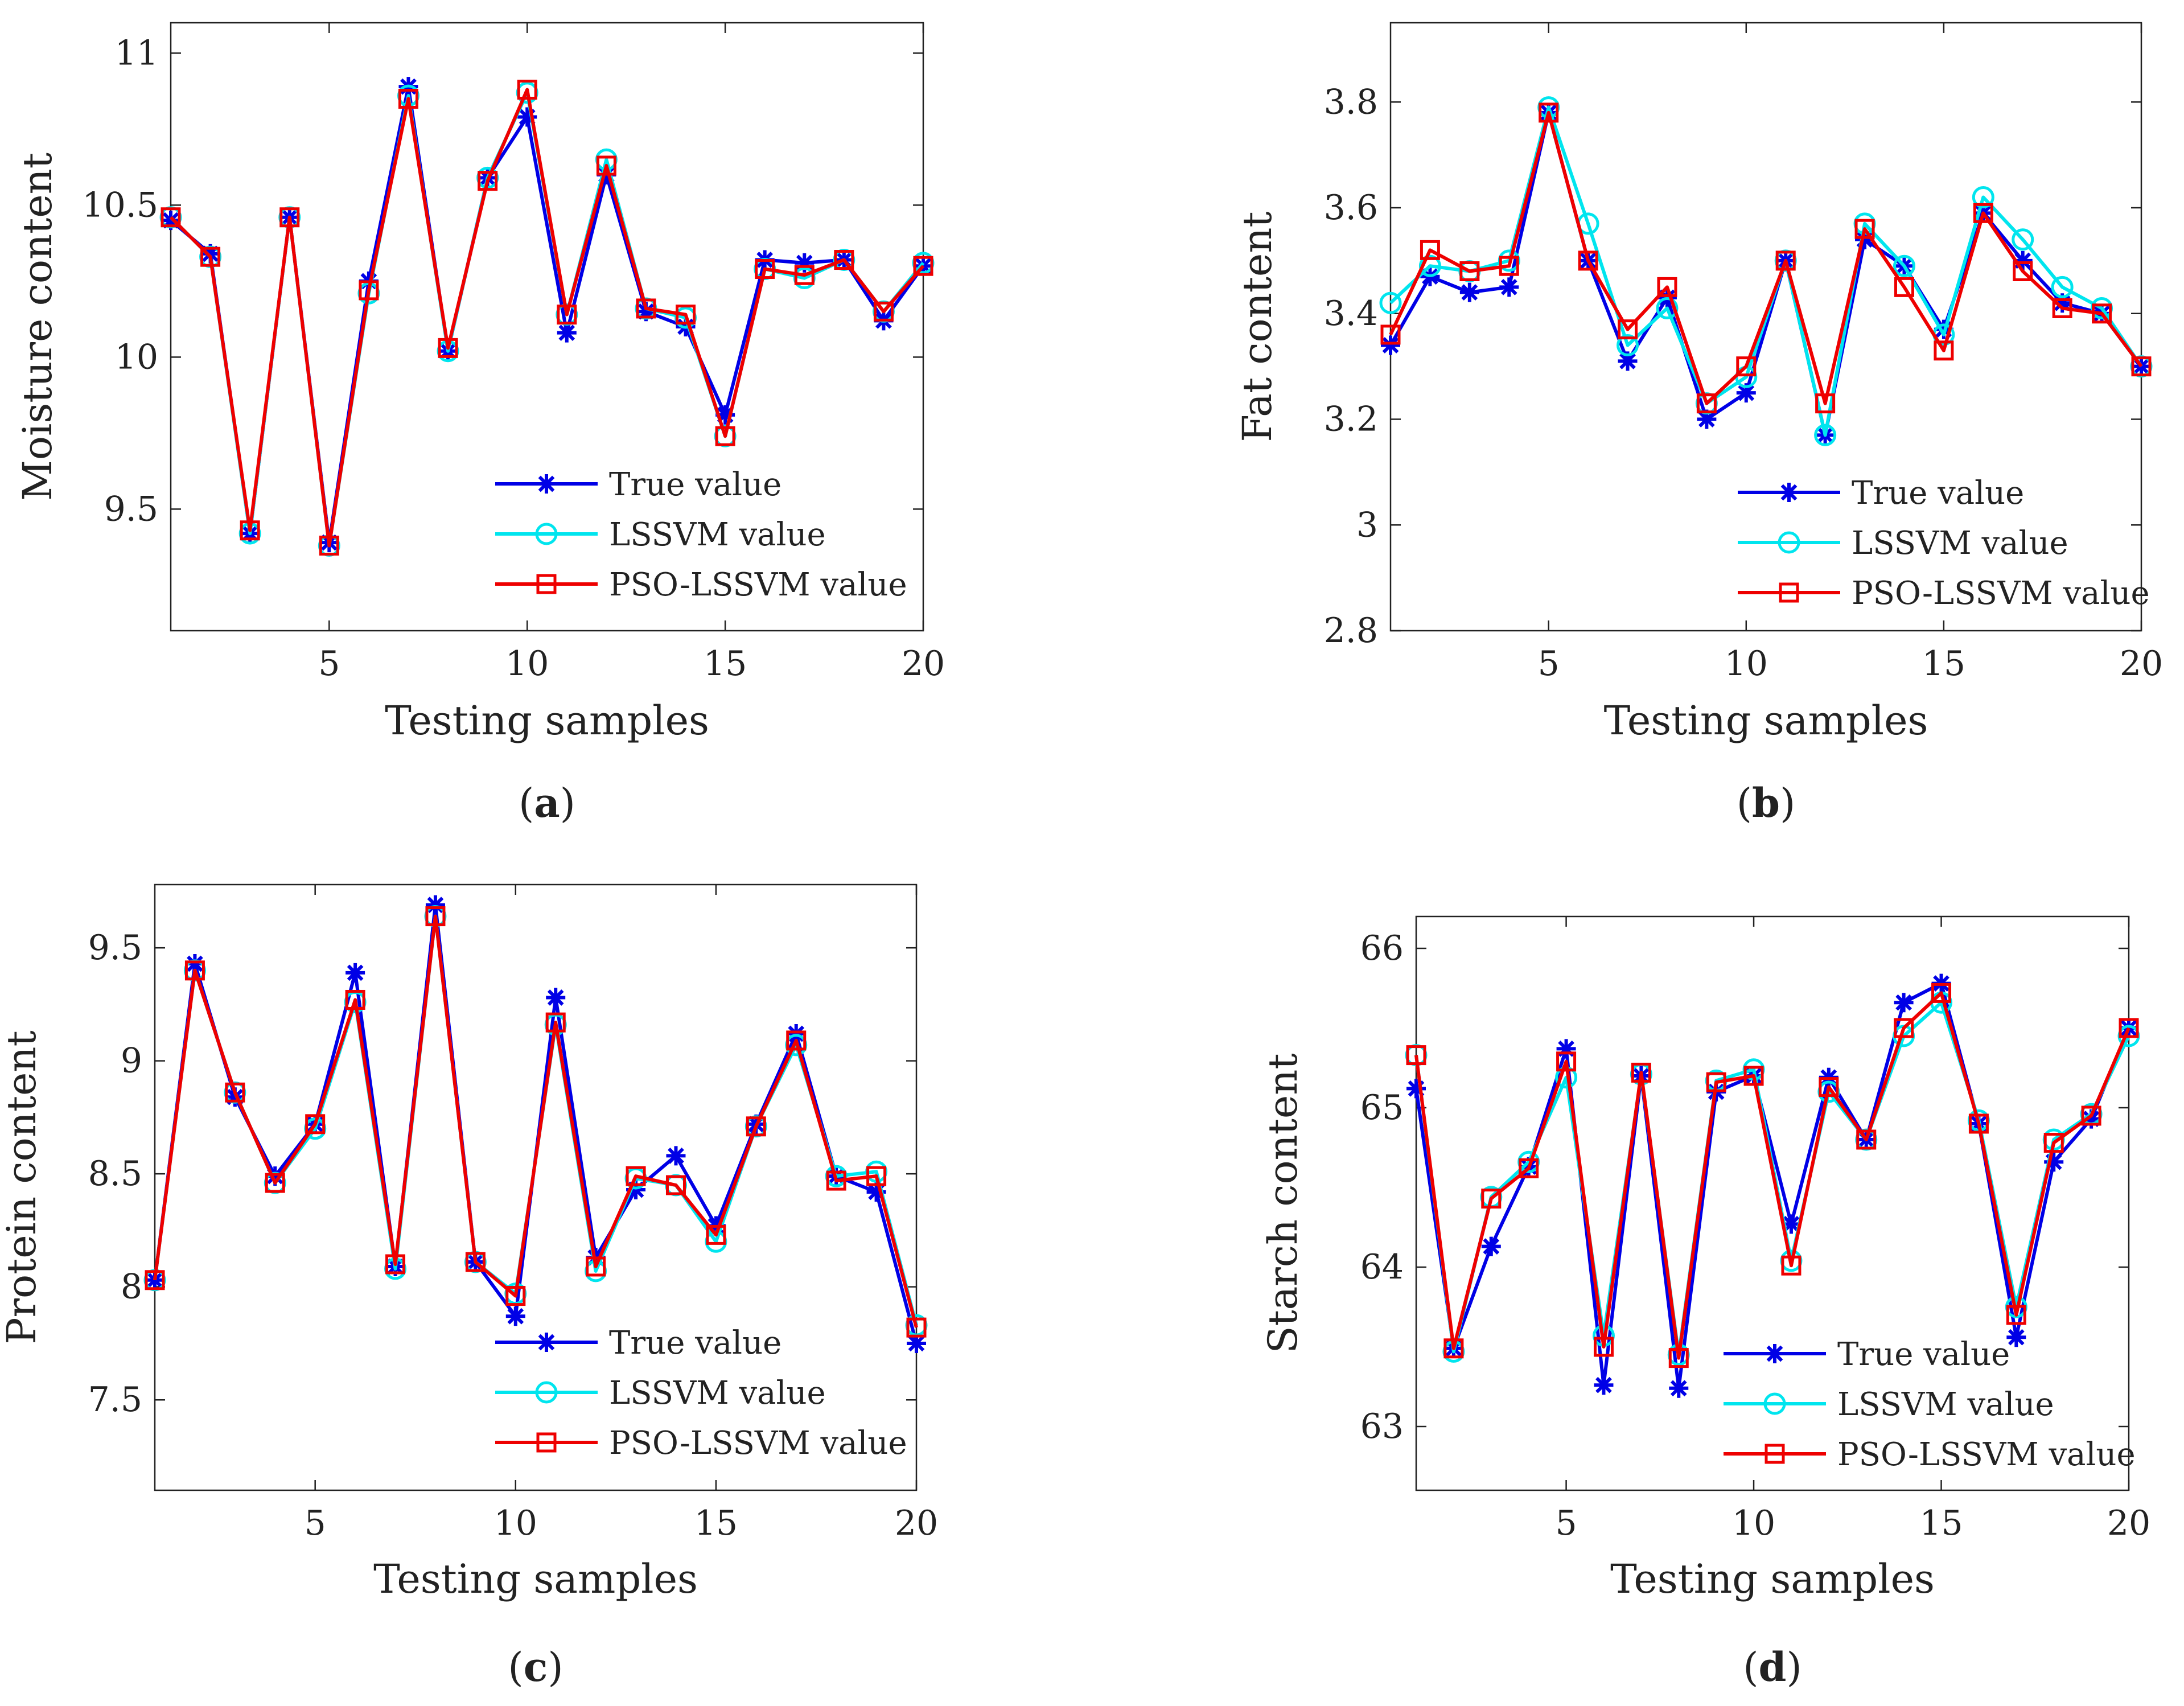 The height and width of the screenshot is (1706, 2184). Describe the element at coordinates (1367, 525) in the screenshot. I see `y-tick-label: 3` at that location.